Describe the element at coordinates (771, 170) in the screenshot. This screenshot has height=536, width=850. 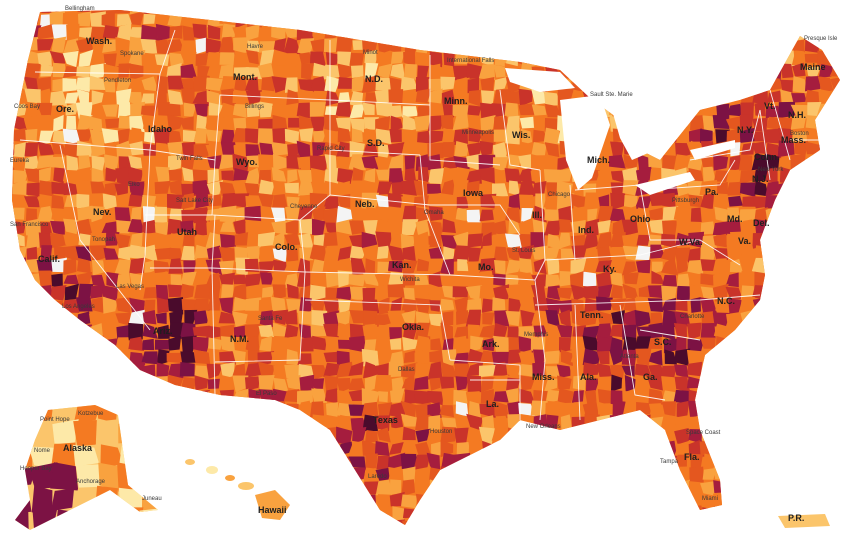
I see `city-label-new-york: New York` at that location.